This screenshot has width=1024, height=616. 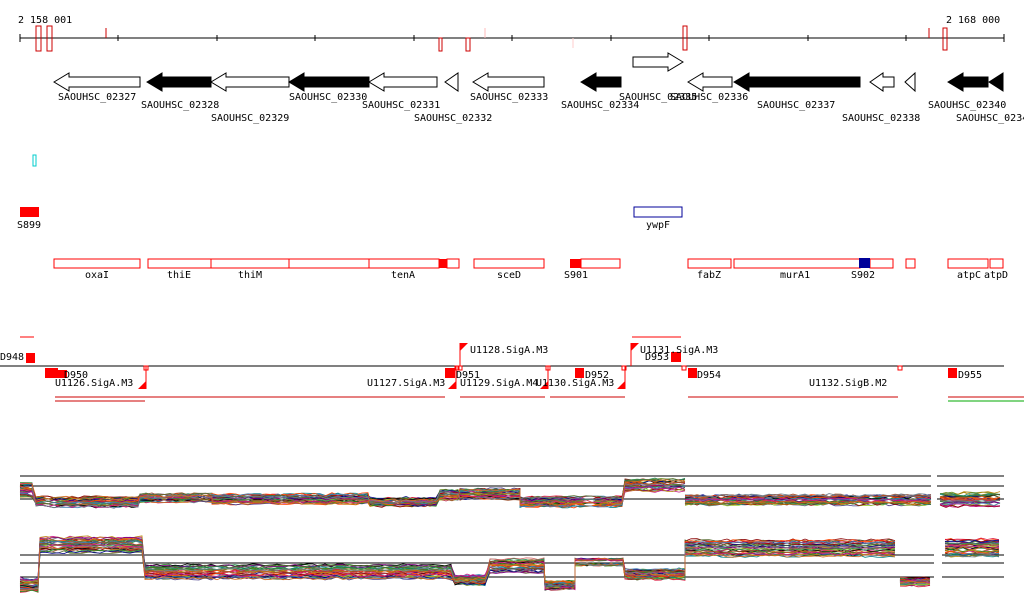 What do you see at coordinates (658, 212) in the screenshot?
I see `feature-ywpf` at bounding box center [658, 212].